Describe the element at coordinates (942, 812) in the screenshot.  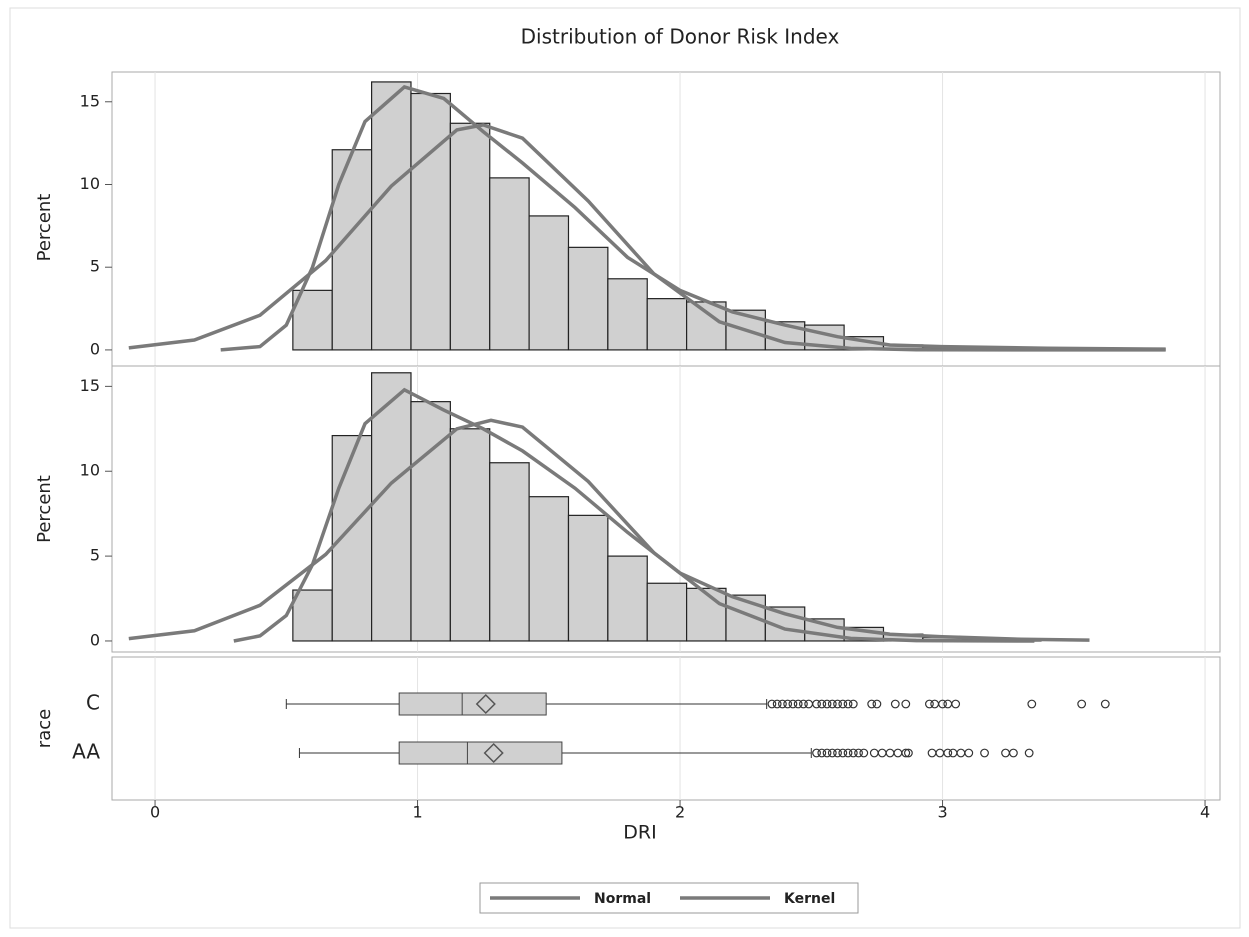
I see `x-tick-label: 3` at that location.